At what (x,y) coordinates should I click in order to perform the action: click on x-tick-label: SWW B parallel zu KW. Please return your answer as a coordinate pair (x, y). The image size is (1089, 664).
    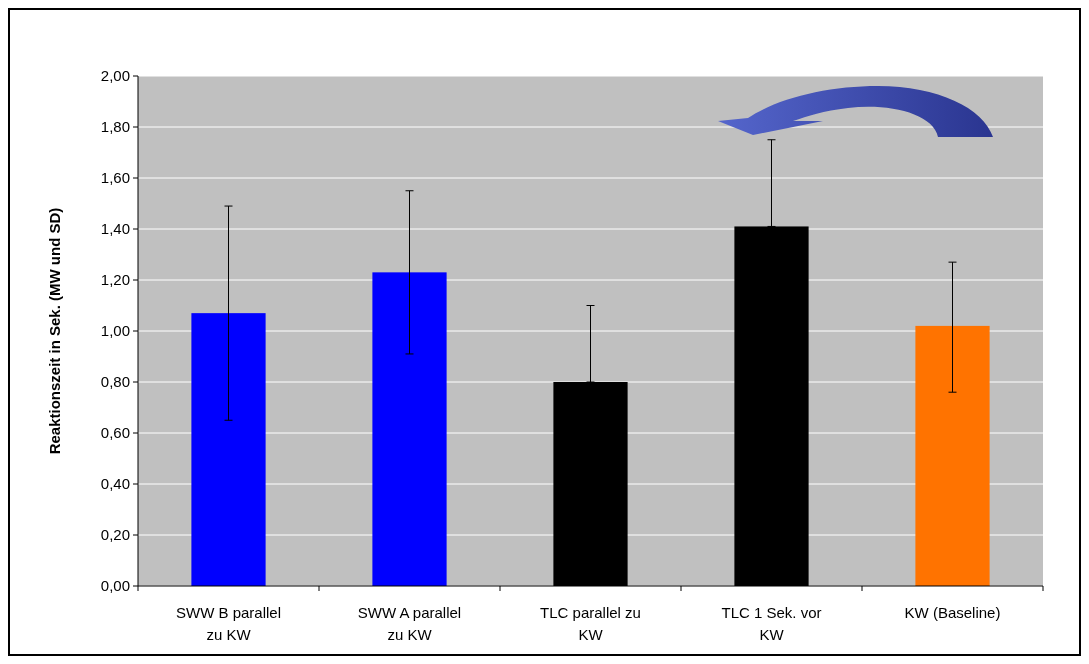
    Looking at the image, I should click on (228, 623).